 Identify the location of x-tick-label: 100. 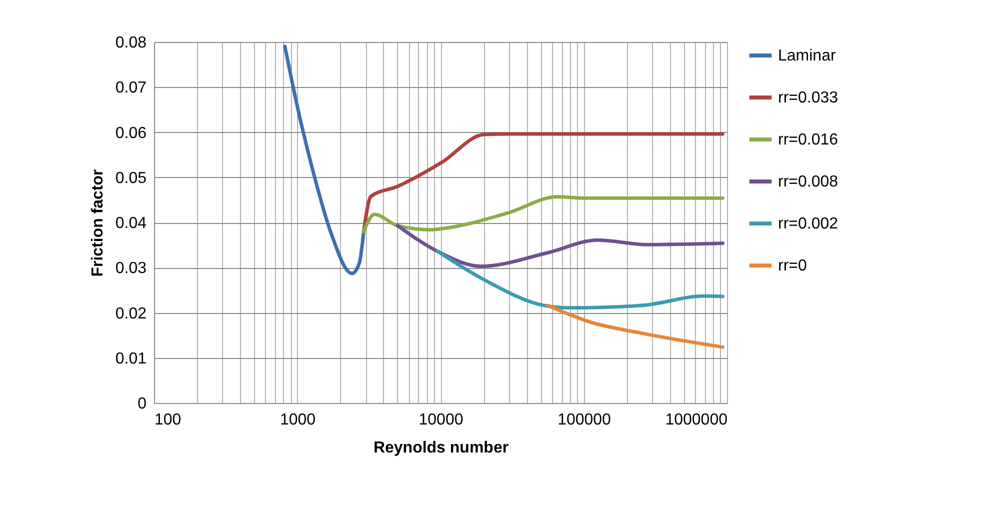
(168, 420).